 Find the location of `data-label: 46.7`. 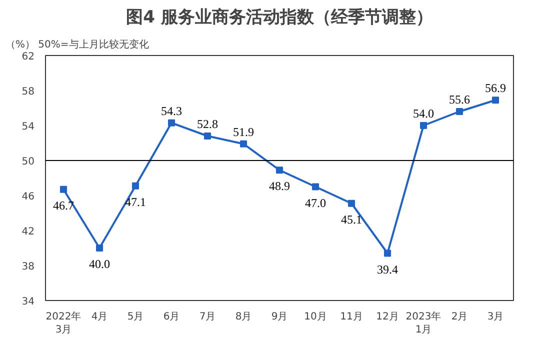

data-label: 46.7 is located at coordinates (63, 205).